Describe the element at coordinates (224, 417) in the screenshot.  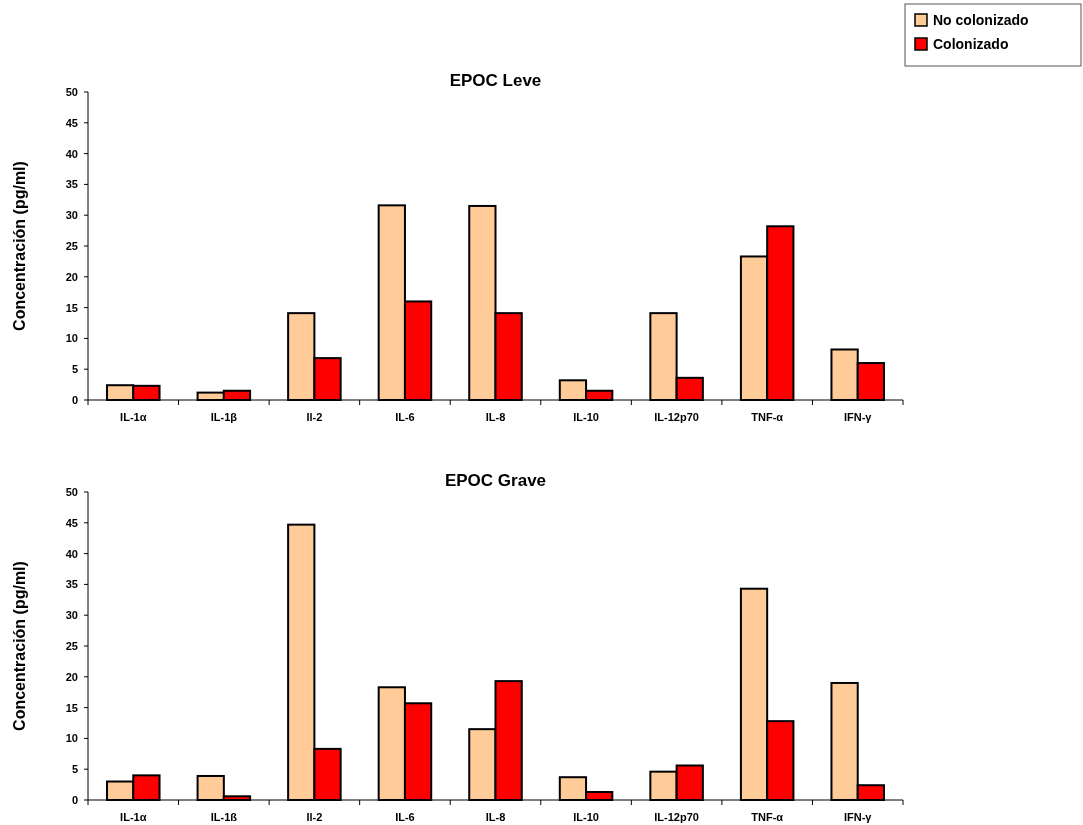
I see `x-tick-label: IL-1β` at that location.